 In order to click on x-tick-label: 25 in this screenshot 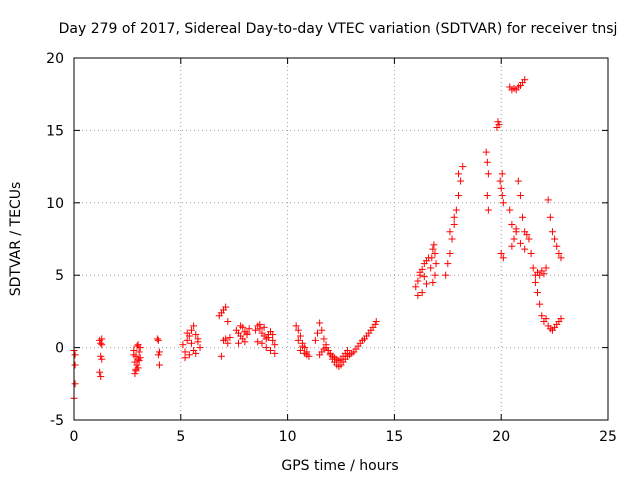, I will do `click(608, 437)`.